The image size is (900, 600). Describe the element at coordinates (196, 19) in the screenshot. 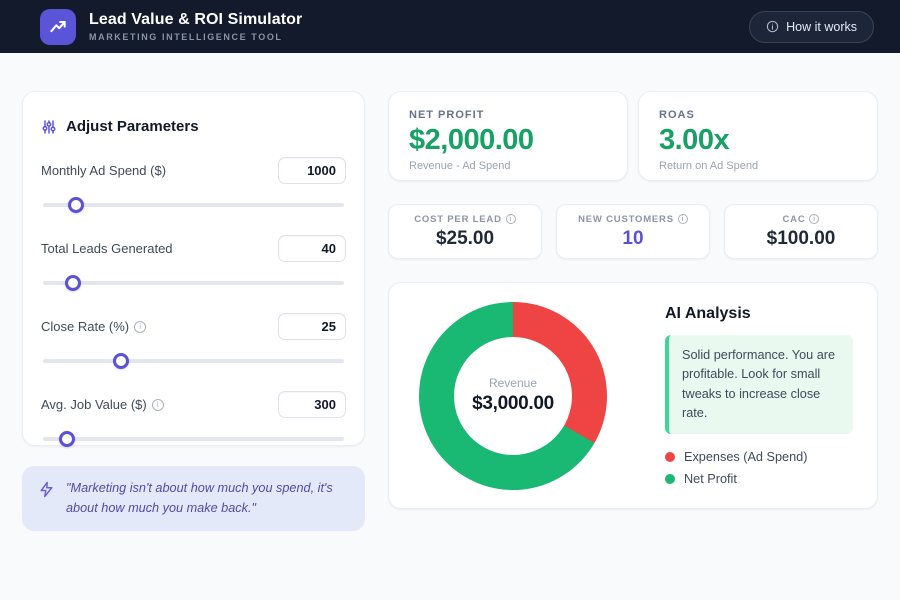

I see `app-title: Lead Value & ROI Simulator` at that location.